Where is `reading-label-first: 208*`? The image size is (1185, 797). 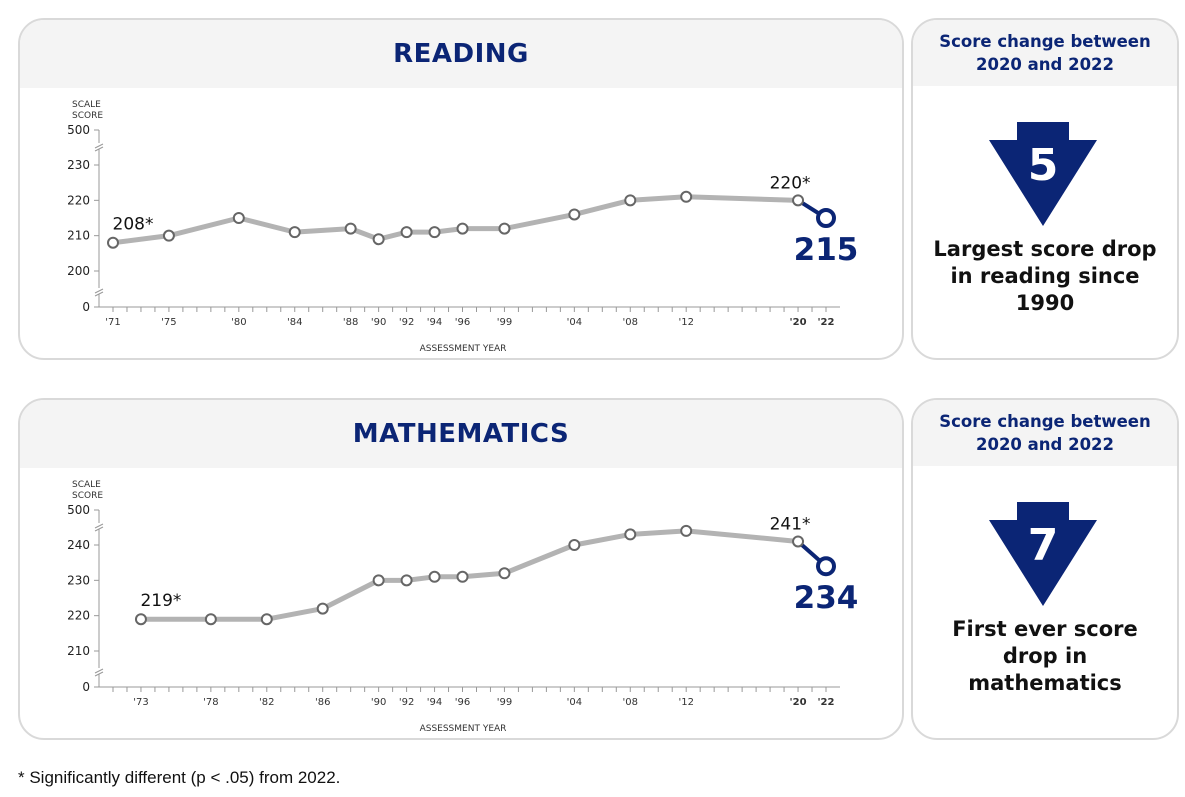
reading-label-first: 208* is located at coordinates (133, 225).